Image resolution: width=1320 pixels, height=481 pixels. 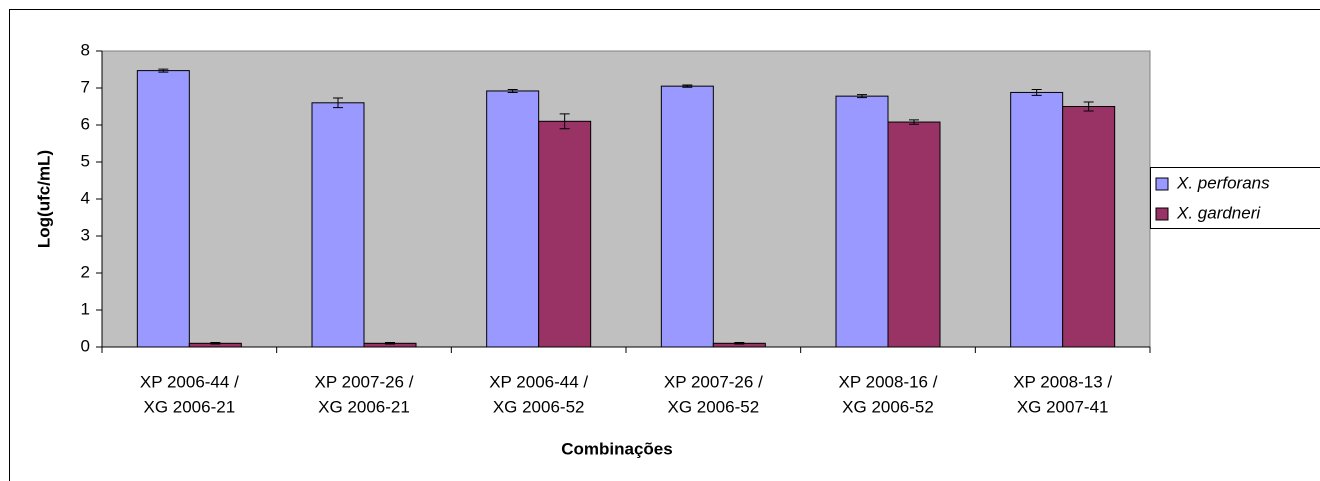 What do you see at coordinates (1235, 198) in the screenshot?
I see `legend-box` at bounding box center [1235, 198].